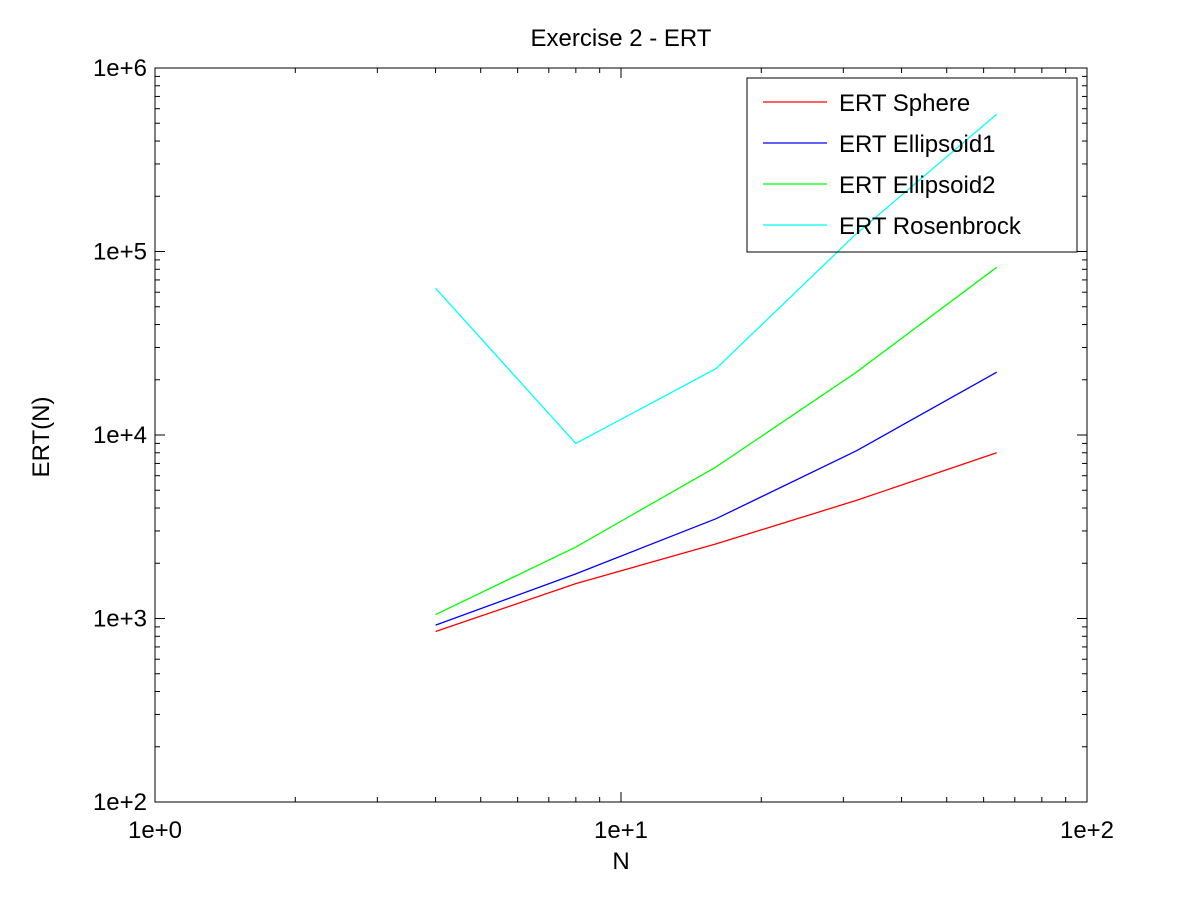 This screenshot has height=905, width=1200. I want to click on x-tick-label: 1e+0, so click(155, 830).